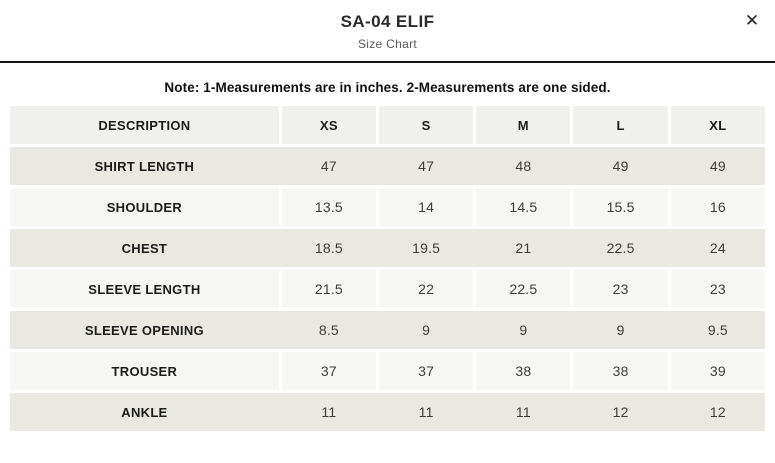 Image resolution: width=775 pixels, height=463 pixels. What do you see at coordinates (144, 412) in the screenshot?
I see `row-label: ANKLE` at bounding box center [144, 412].